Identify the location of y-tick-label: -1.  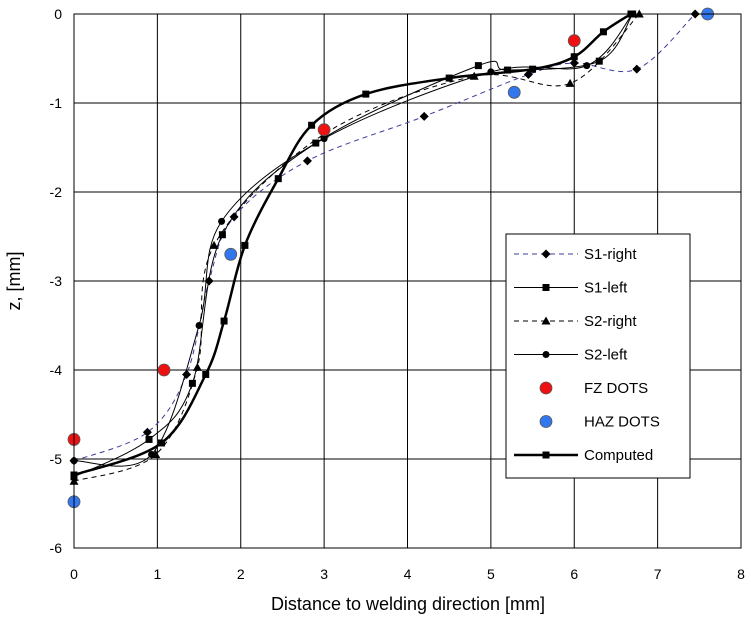
(56, 103).